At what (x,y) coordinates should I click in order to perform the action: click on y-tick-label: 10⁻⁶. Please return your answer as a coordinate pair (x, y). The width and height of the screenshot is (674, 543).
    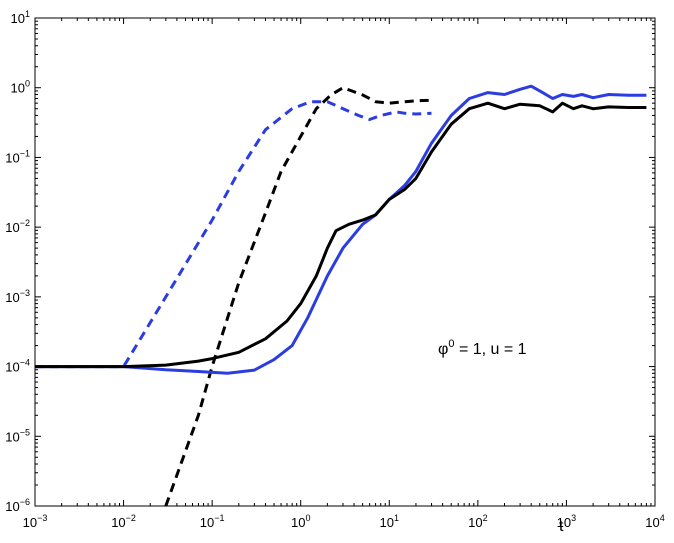
    Looking at the image, I should click on (17, 505).